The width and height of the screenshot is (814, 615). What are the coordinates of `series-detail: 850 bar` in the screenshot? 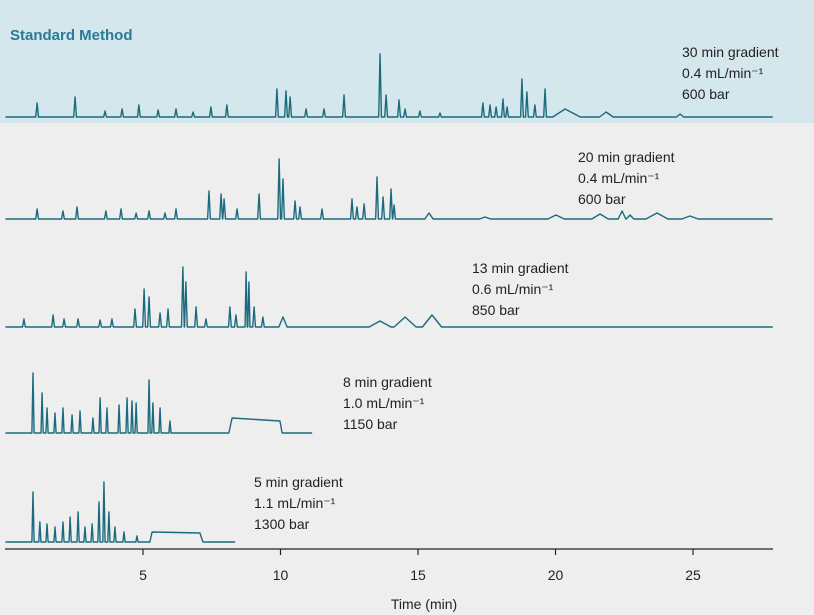 It's located at (496, 310).